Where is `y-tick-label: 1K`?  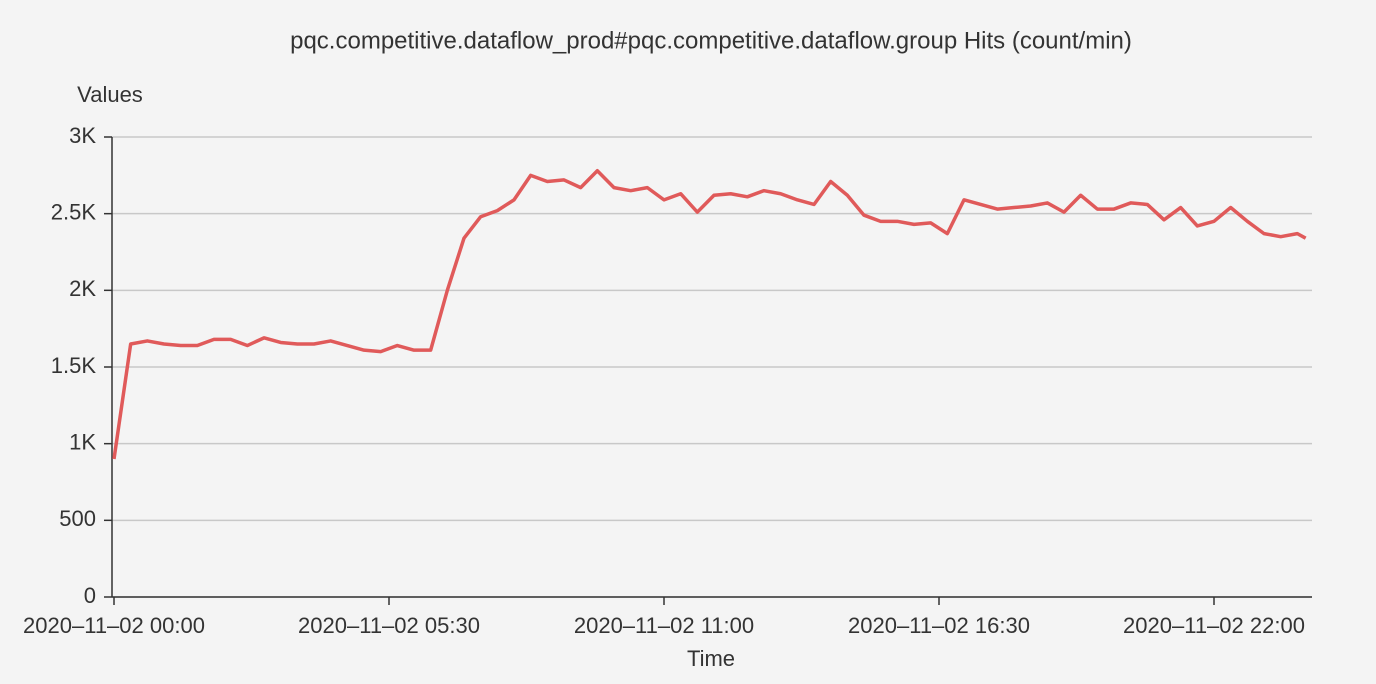
y-tick-label: 1K is located at coordinates (82, 441).